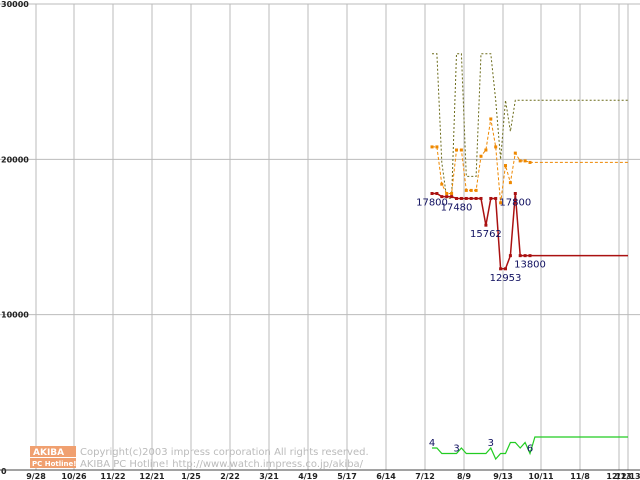  I want to click on series-markers, so click(481, 194).